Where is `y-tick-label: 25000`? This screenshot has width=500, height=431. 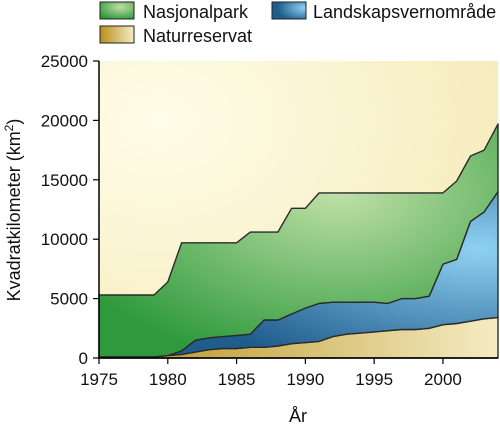 y-tick-label: 25000 is located at coordinates (64, 61).